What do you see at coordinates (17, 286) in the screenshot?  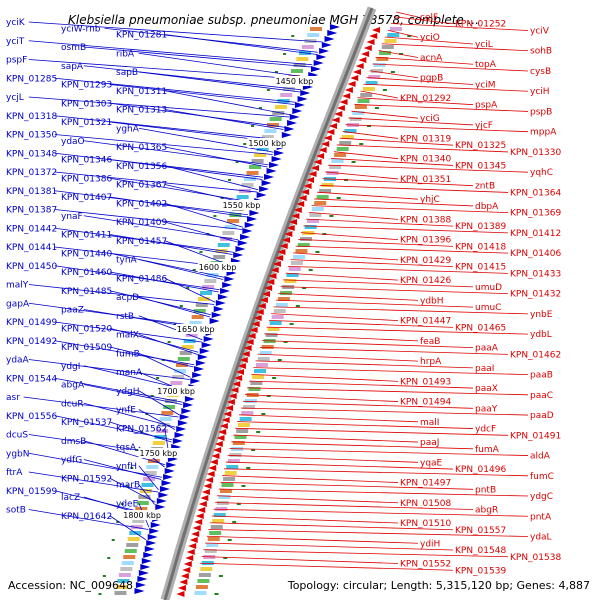 I see `forward-gene-label: malY` at bounding box center [17, 286].